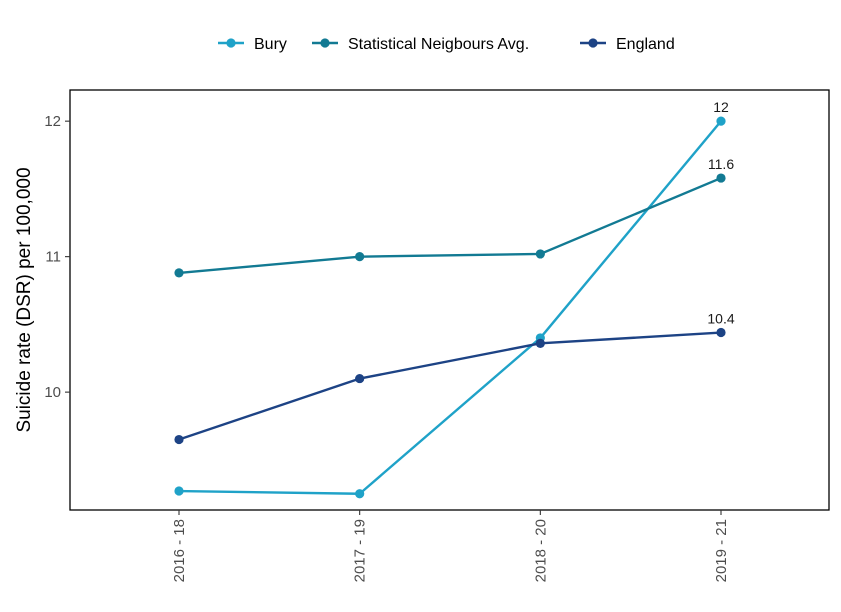 This screenshot has height=612, width=841. What do you see at coordinates (179, 550) in the screenshot?
I see `x-tick-label: 2016 - 18` at bounding box center [179, 550].